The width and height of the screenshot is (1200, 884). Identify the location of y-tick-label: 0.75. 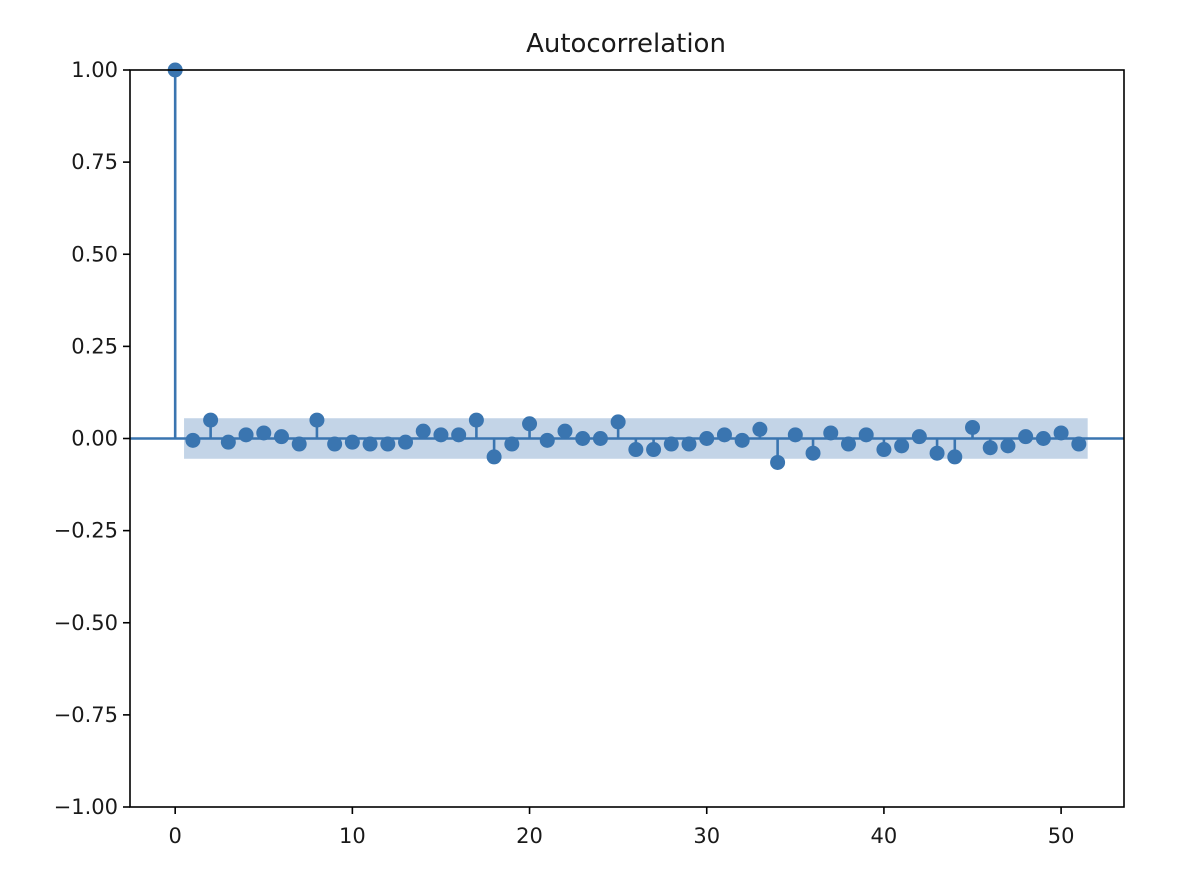
(94, 162).